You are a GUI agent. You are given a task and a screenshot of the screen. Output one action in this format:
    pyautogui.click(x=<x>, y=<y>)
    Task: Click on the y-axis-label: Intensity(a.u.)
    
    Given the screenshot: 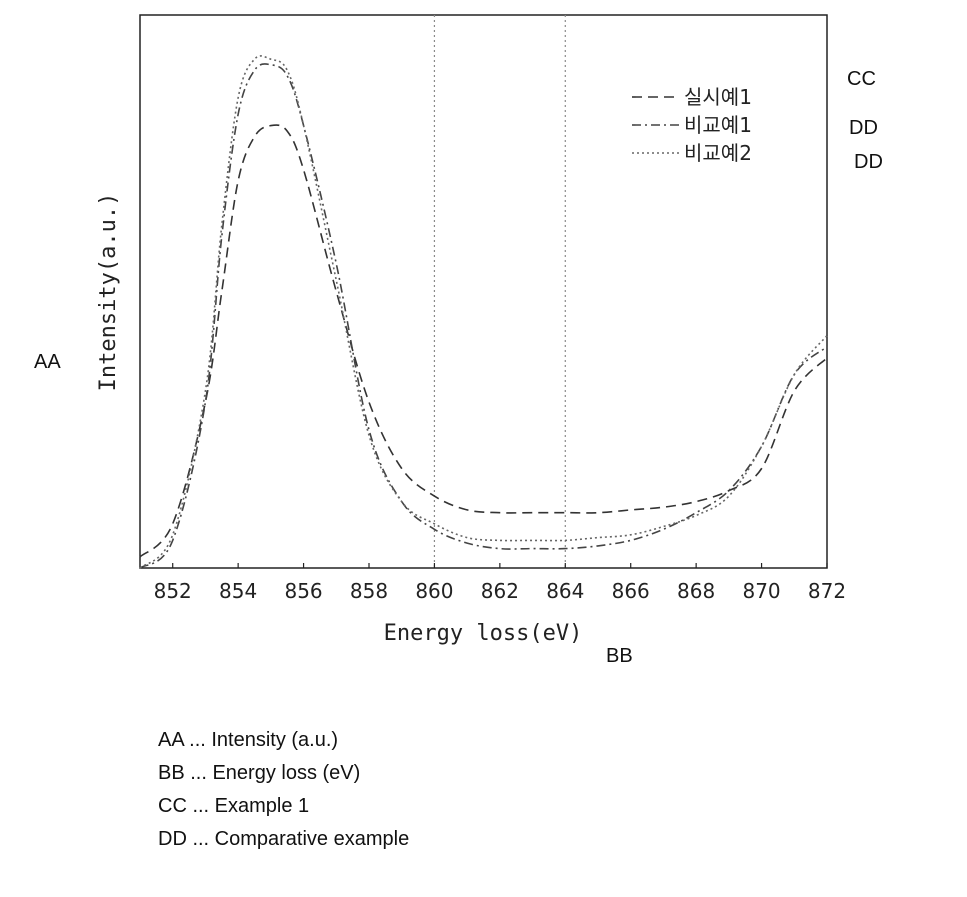 What is the action you would take?
    pyautogui.click(x=108, y=292)
    